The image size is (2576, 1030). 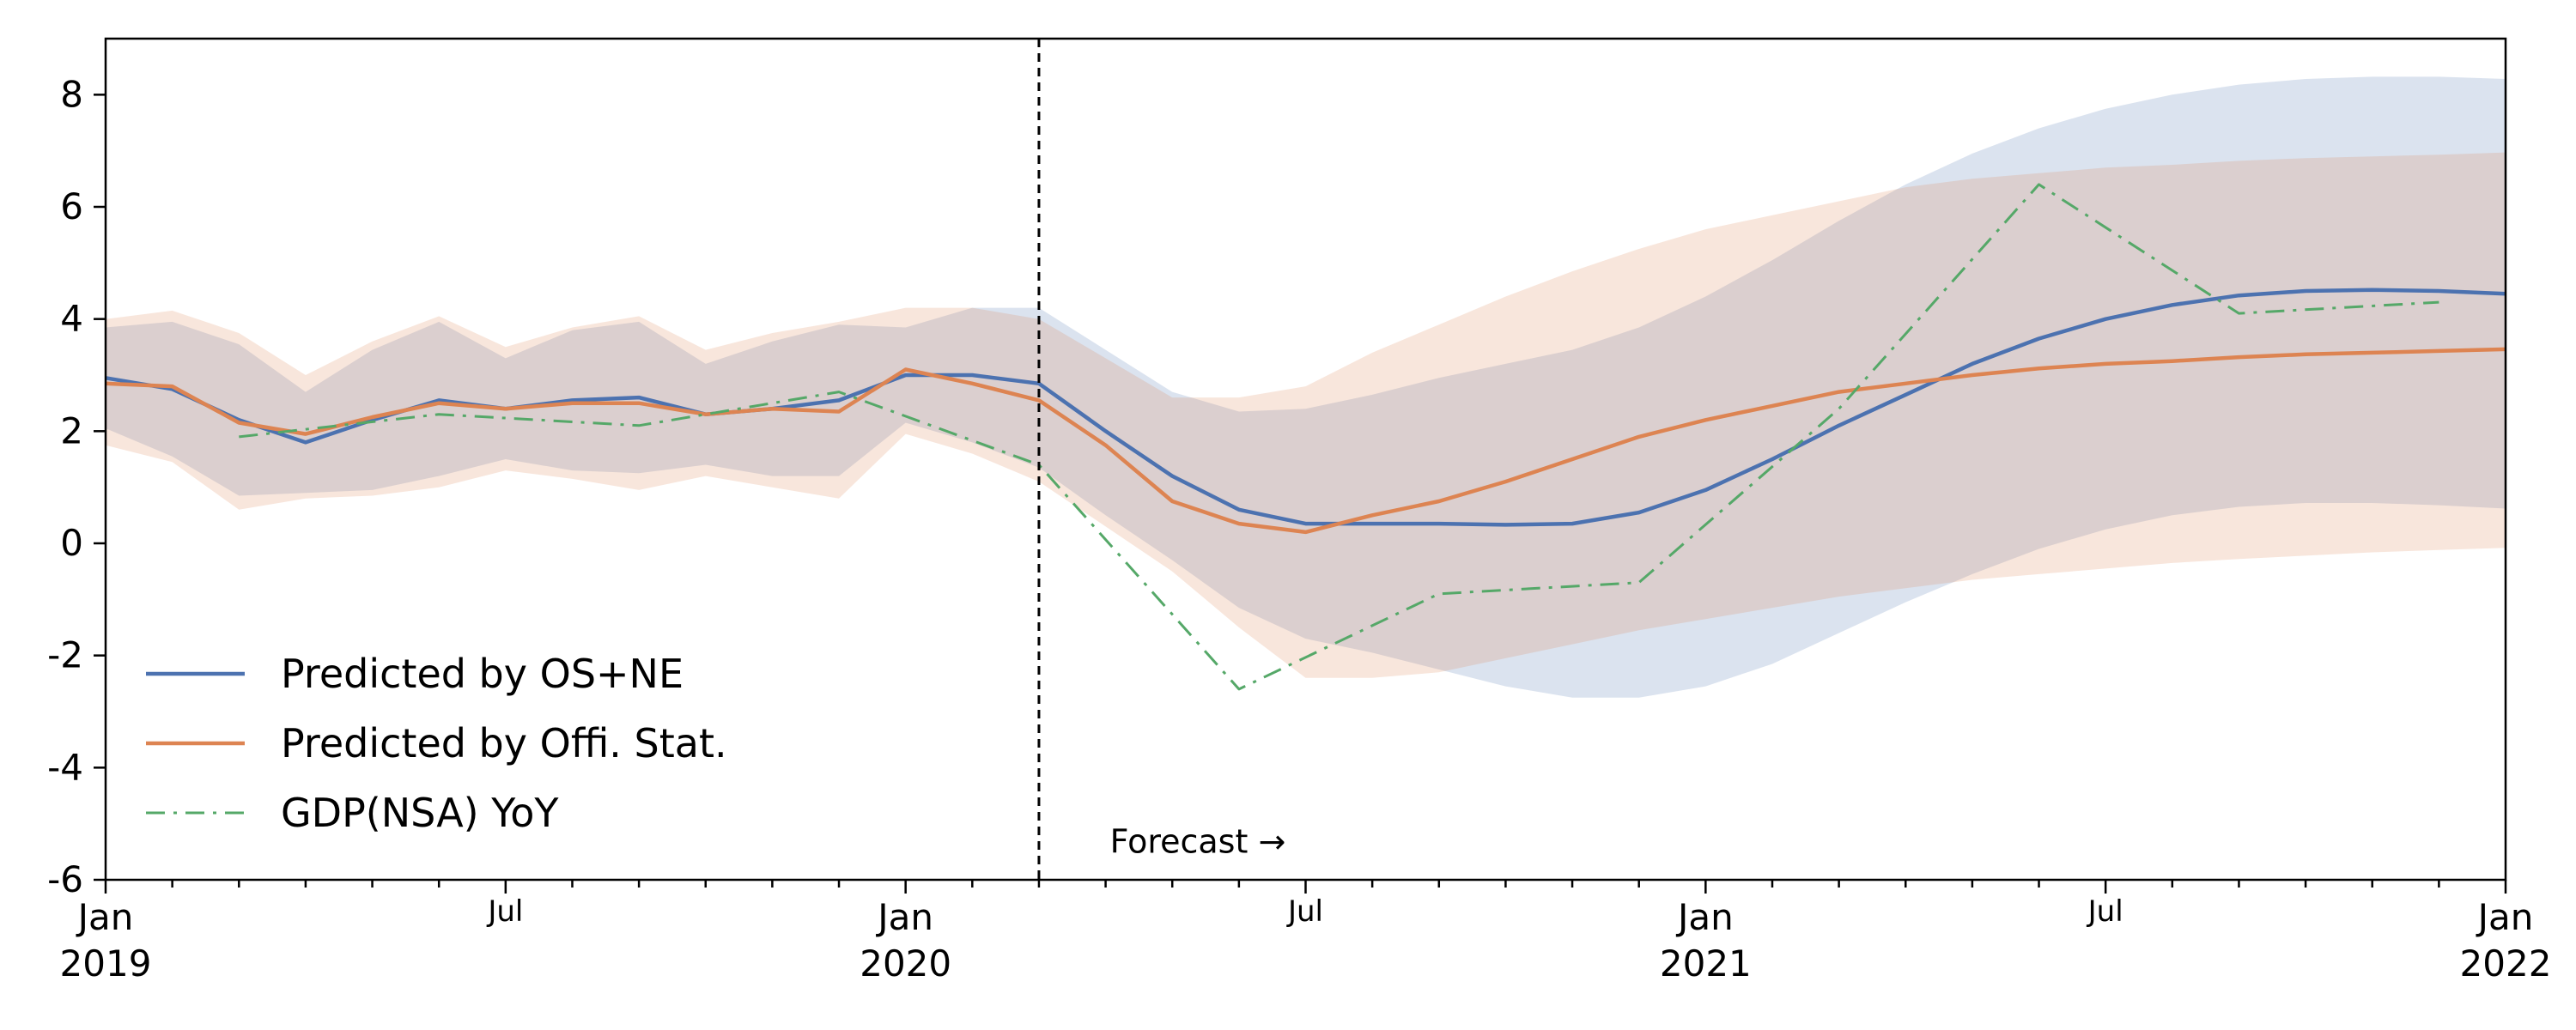 I want to click on legend-label: GDP(NSA) YoY, so click(x=420, y=813).